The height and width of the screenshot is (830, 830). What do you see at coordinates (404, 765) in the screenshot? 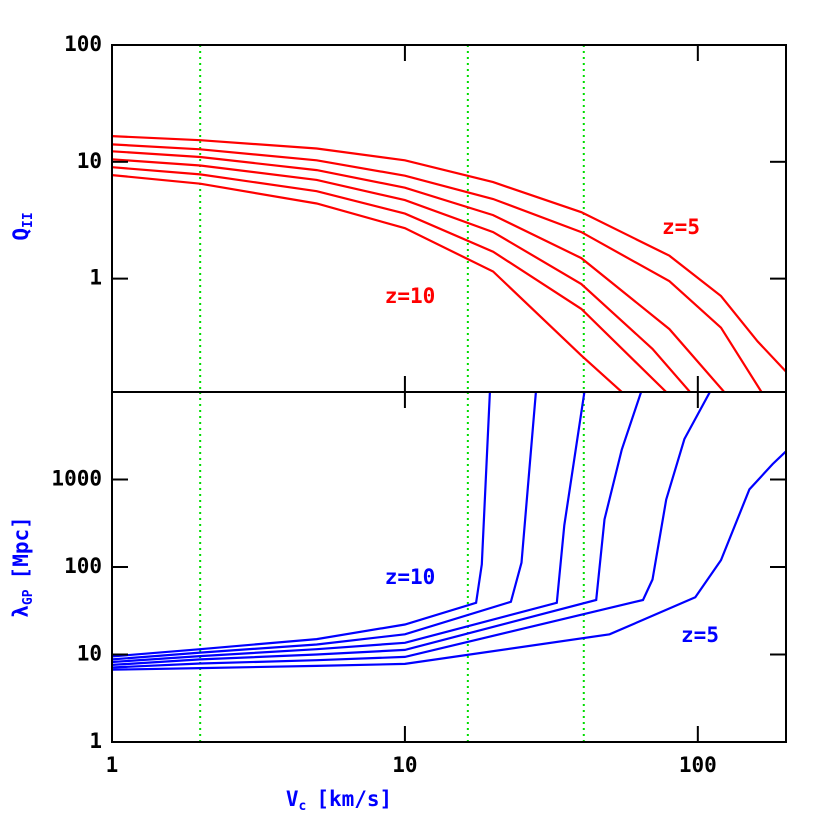
I see `x-tick-label: 10` at bounding box center [404, 765].